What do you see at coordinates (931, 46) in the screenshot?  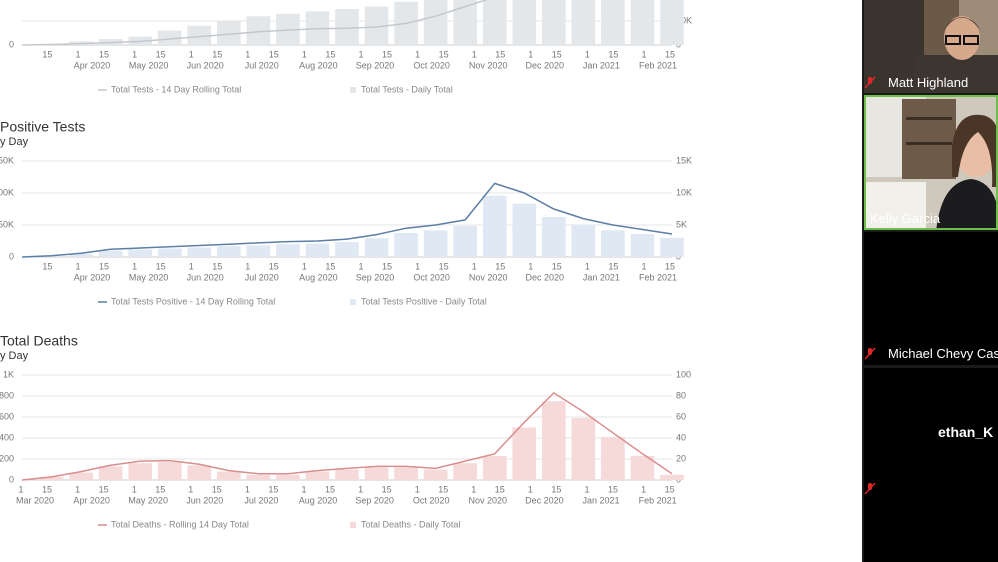 I see `video-tile: Matt Highland` at bounding box center [931, 46].